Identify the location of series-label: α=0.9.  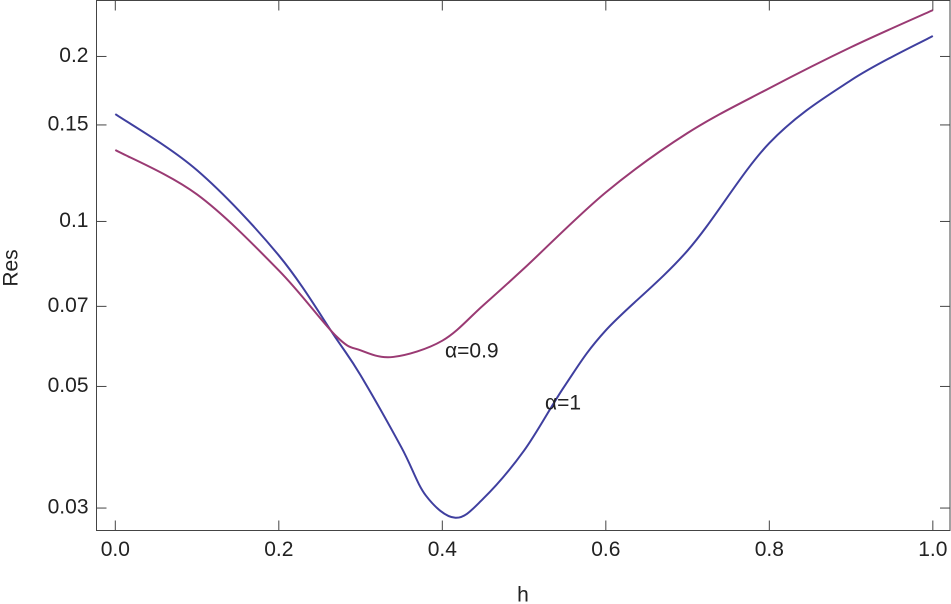
(472, 351).